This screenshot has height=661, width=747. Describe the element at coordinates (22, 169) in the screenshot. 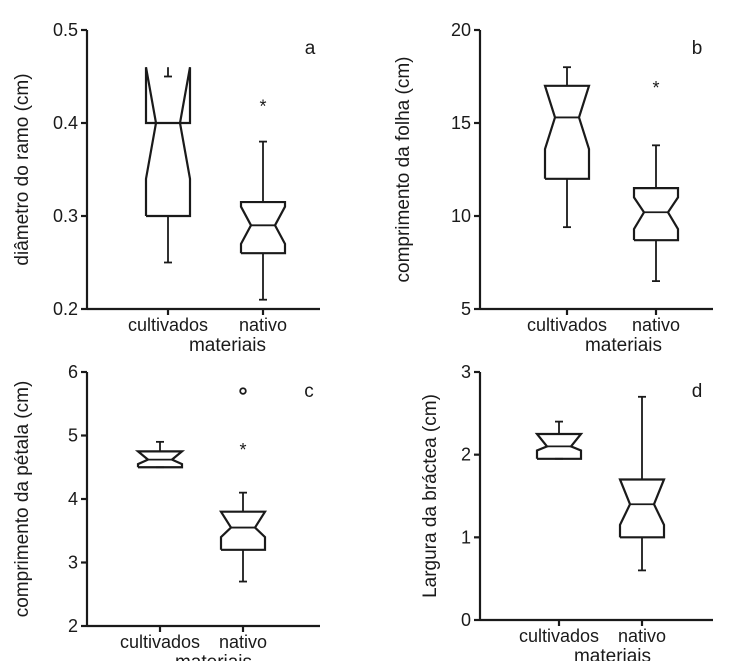

I see `y-axis-label: diâmetro do ramo (cm)` at that location.